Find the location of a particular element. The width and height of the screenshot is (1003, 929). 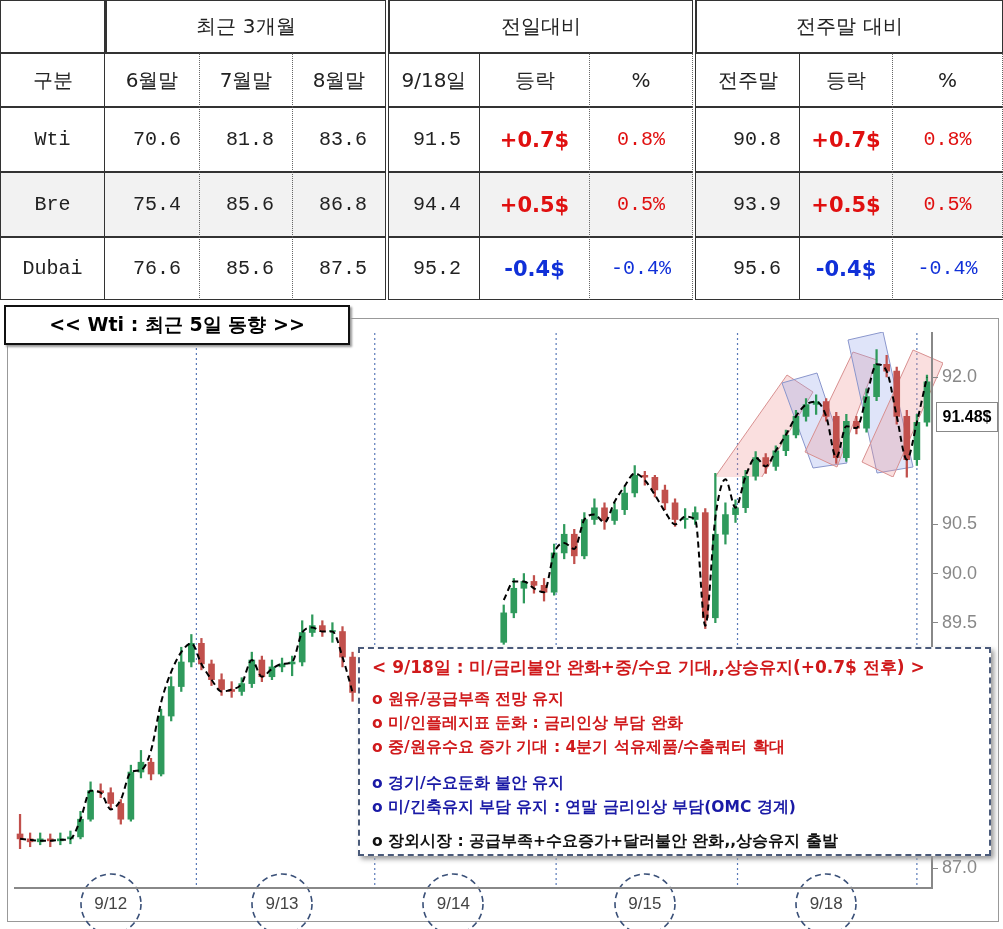

text: Dubai is located at coordinates (52, 268).